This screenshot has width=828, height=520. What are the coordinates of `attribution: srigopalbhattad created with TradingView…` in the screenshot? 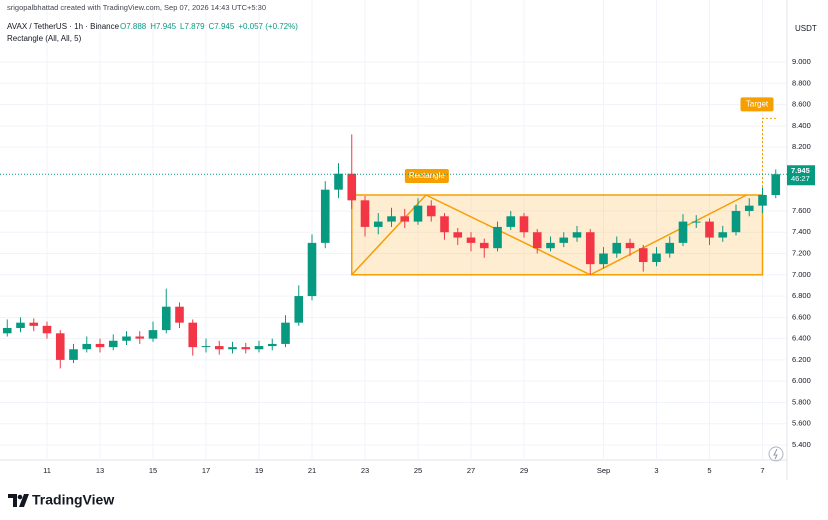 It's located at (136, 7).